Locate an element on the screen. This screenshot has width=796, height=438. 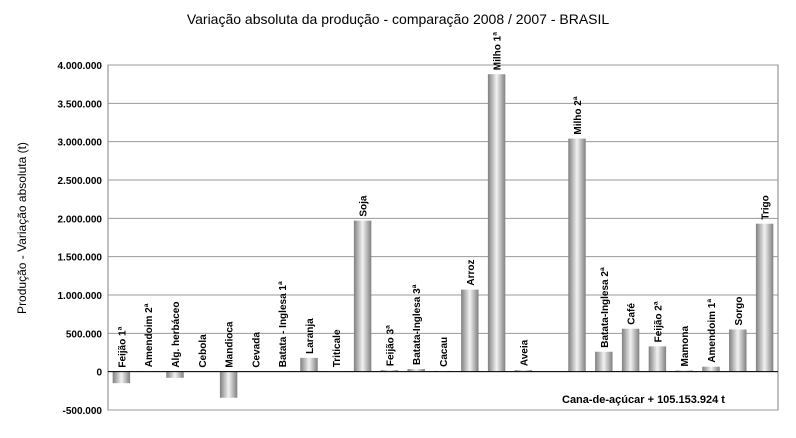
bar-label: Amendoim 2ª is located at coordinates (149, 335).